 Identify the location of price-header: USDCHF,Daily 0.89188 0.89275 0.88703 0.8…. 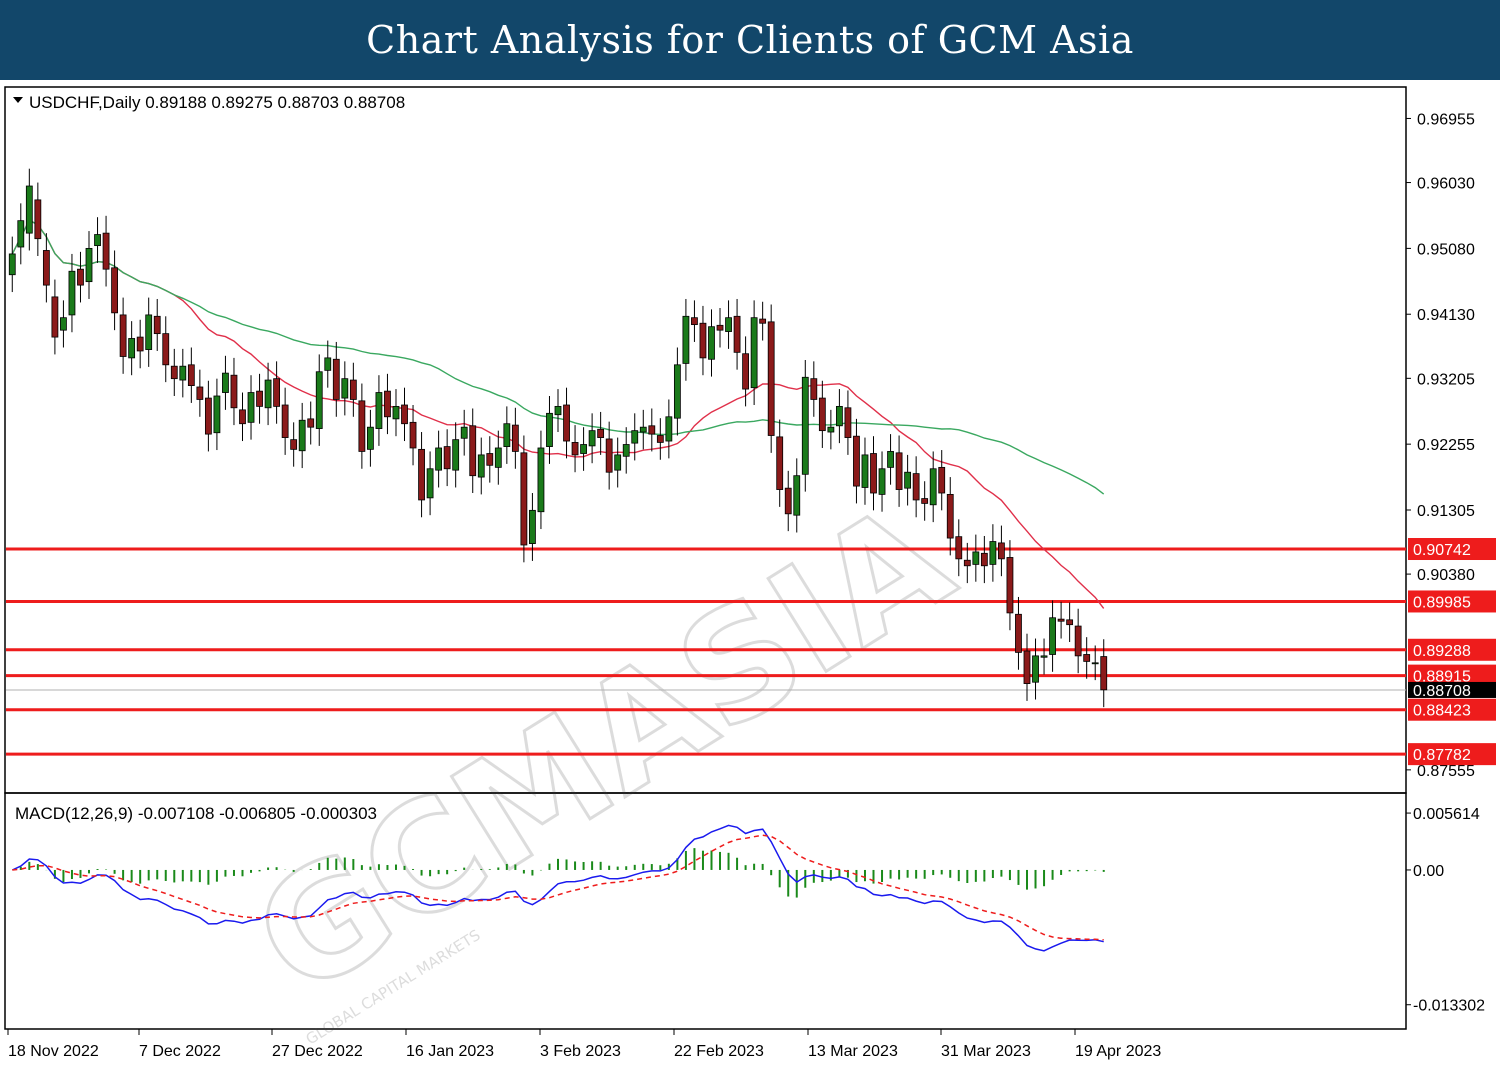
(217, 102).